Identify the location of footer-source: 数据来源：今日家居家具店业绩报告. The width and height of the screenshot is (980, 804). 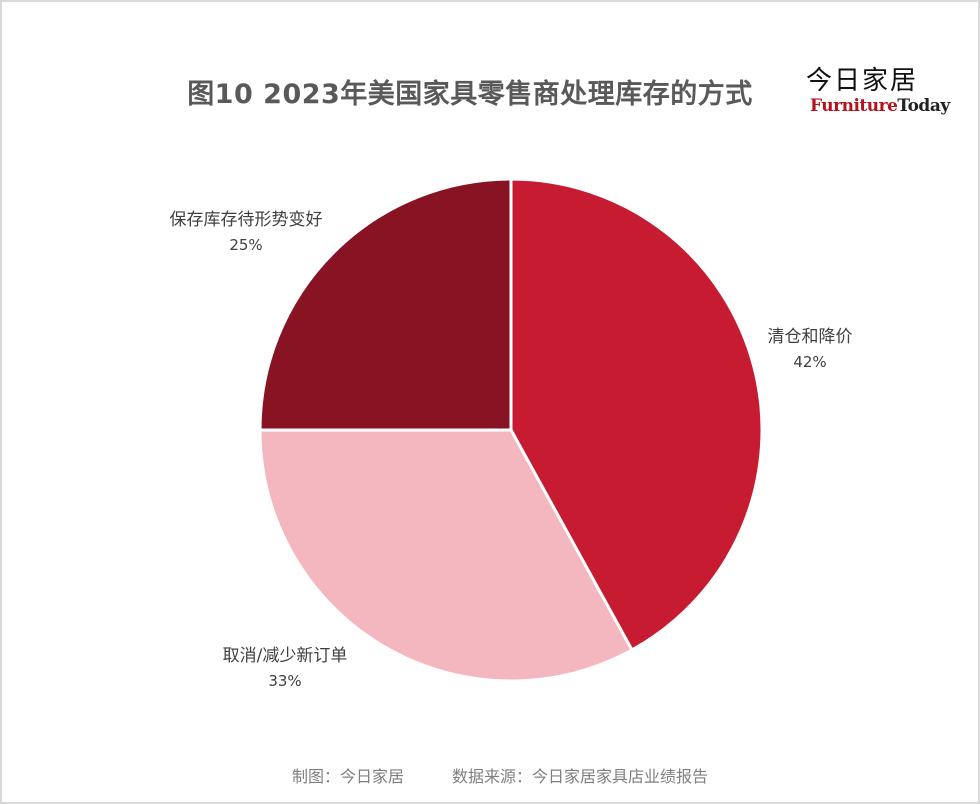
(580, 776).